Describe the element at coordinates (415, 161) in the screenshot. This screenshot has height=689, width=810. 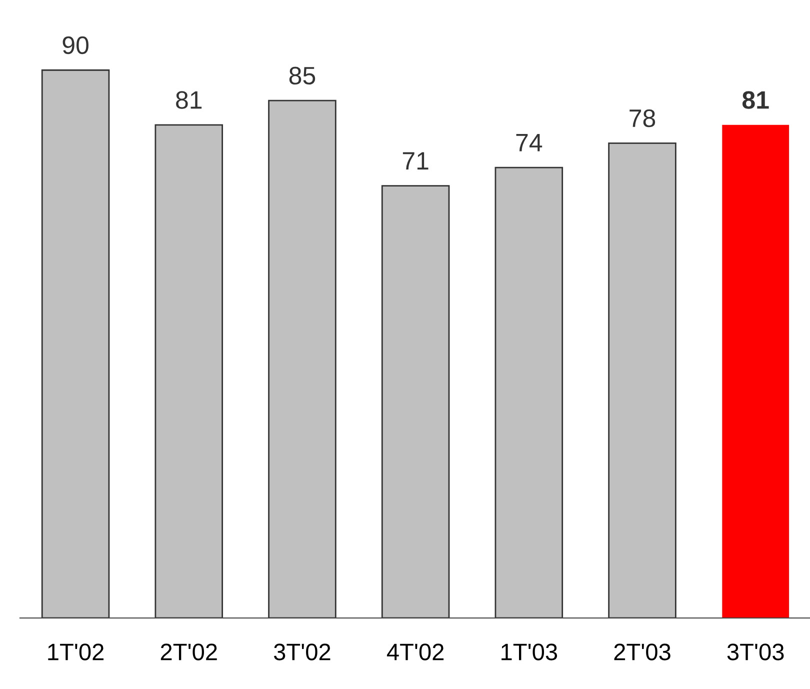
I see `data-label: 71` at that location.